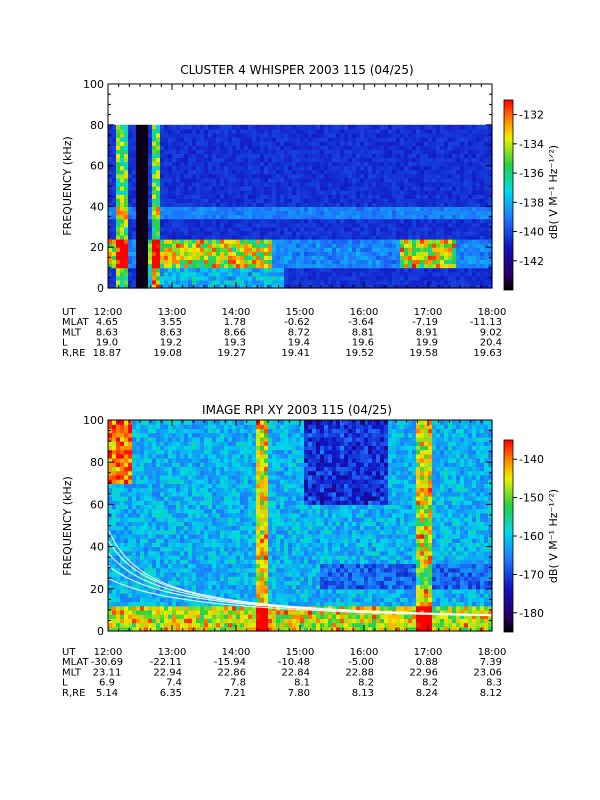 The height and width of the screenshot is (800, 600). I want to click on colorbar, so click(508, 195).